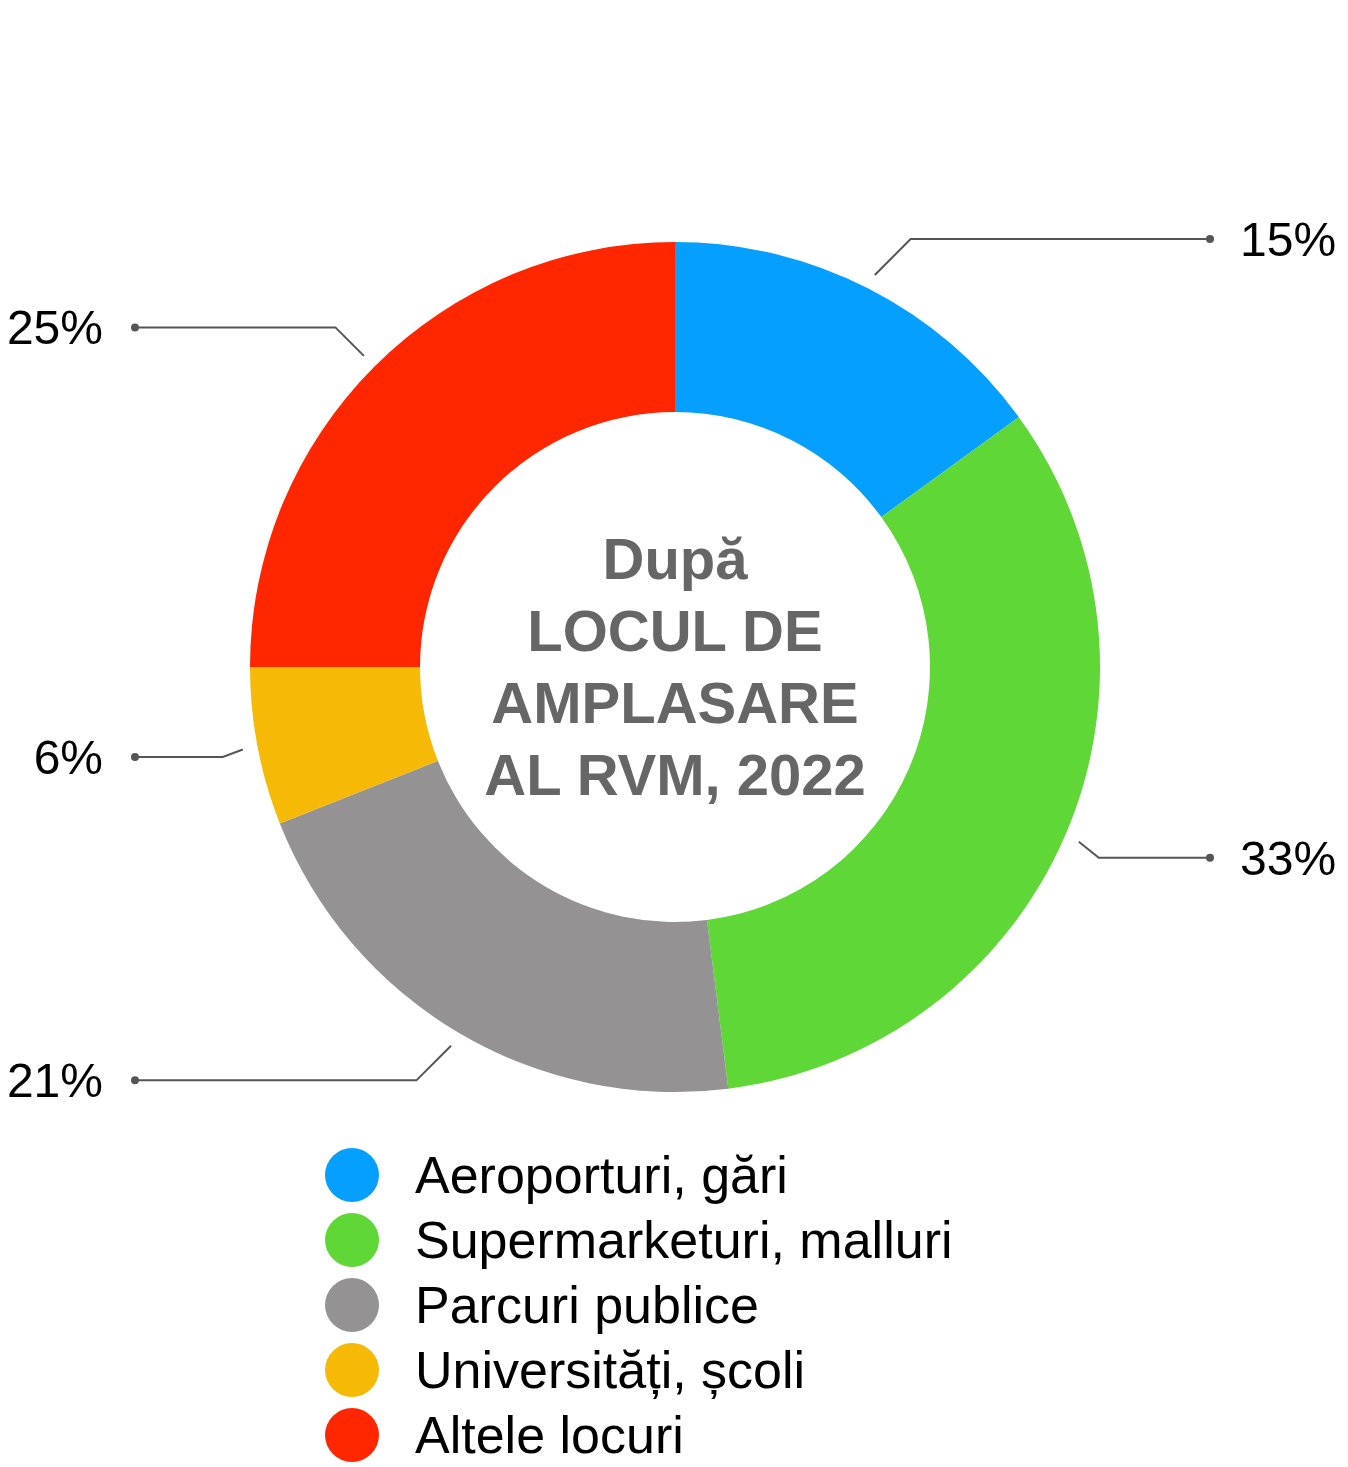  Describe the element at coordinates (68, 757) in the screenshot. I see `data-label: 6%` at that location.